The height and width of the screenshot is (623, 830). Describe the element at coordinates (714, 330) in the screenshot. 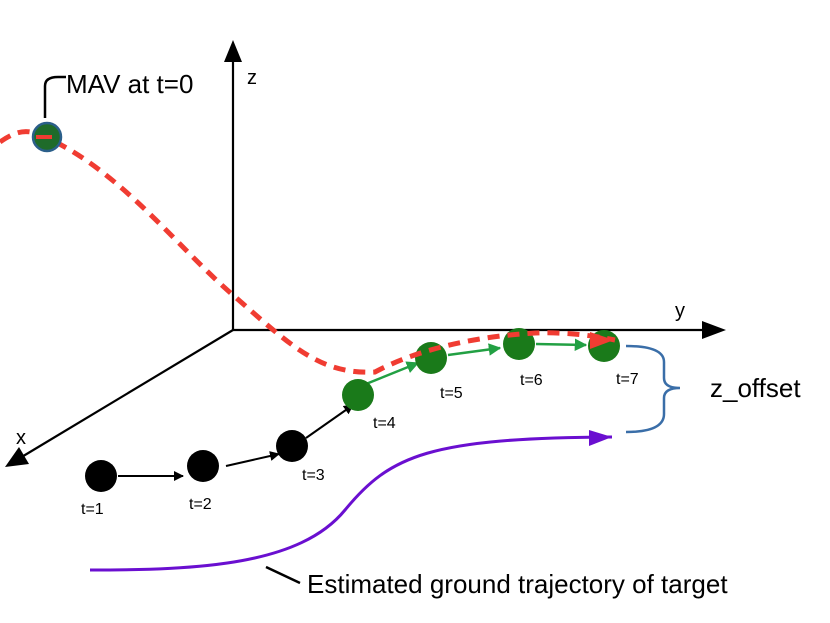

I see `y-axis-arrowhead` at that location.